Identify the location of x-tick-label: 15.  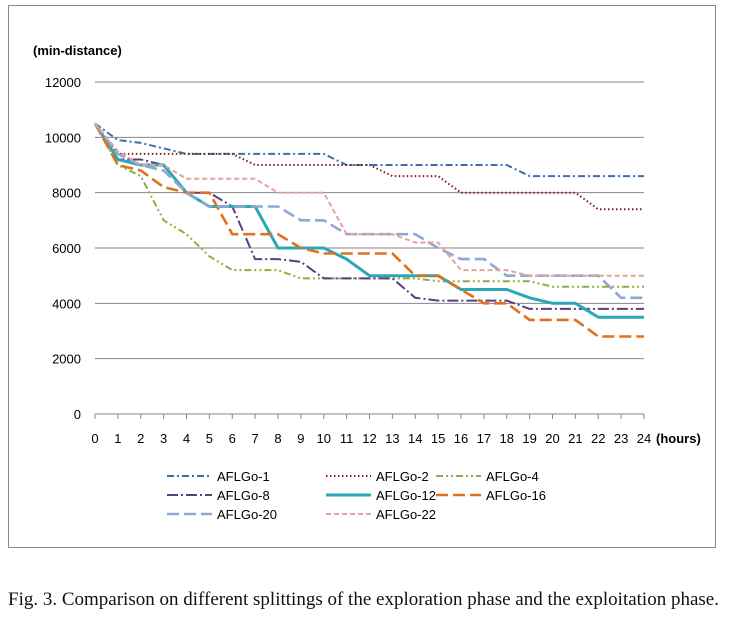
(438, 438).